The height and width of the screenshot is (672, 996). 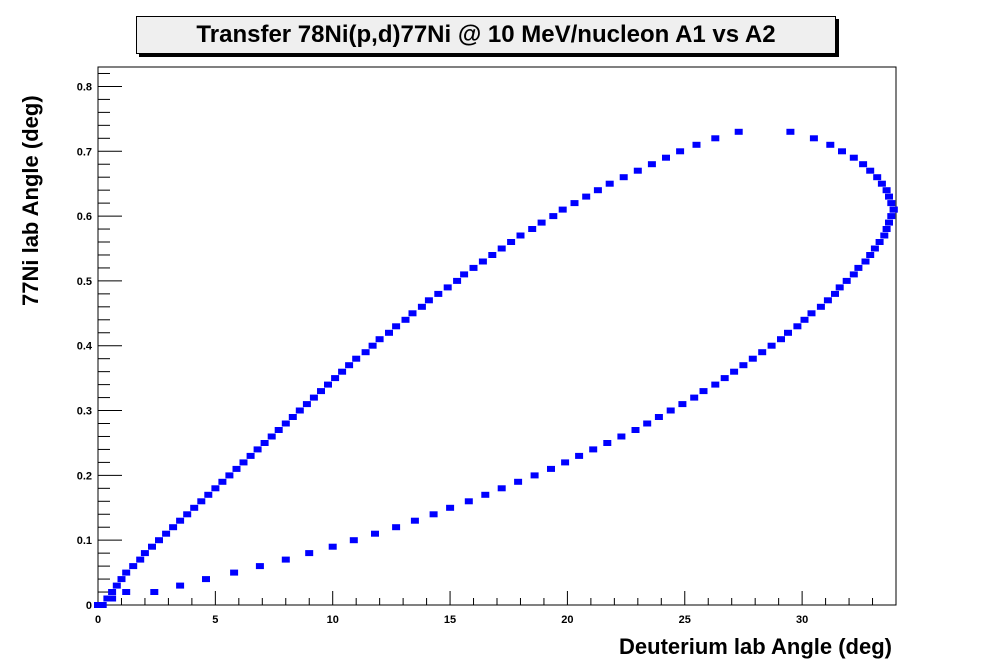 I want to click on x-tick-label: 5, so click(x=215, y=620).